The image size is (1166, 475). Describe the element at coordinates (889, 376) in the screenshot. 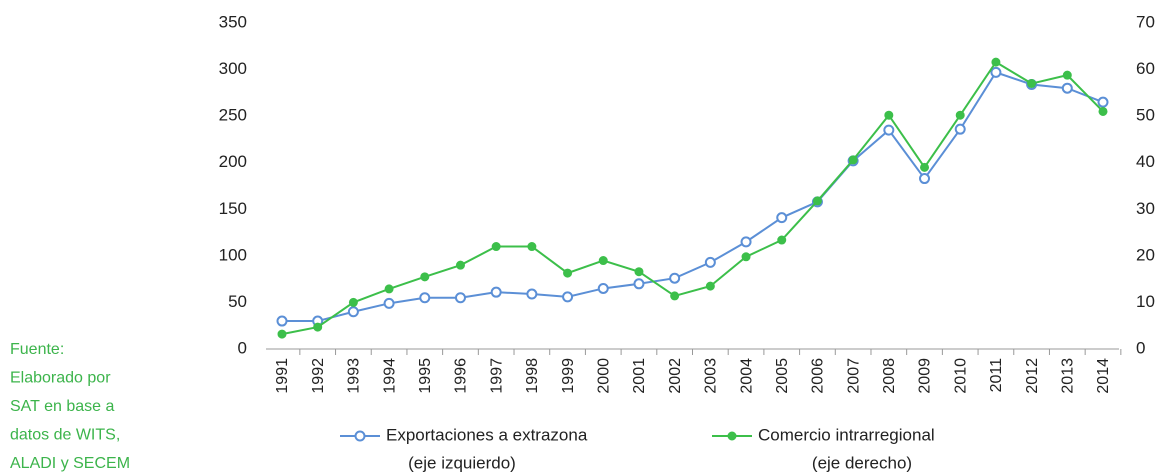

I see `x-tick-label: 2008` at that location.